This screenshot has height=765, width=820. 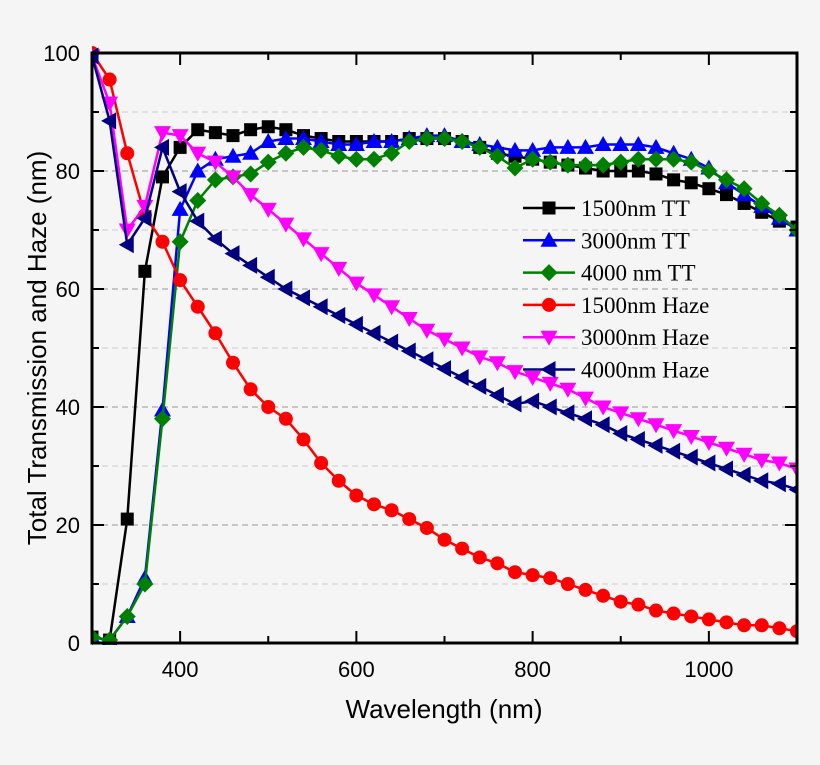 I want to click on x-axis-title: Wavelength (nm), so click(x=444, y=709).